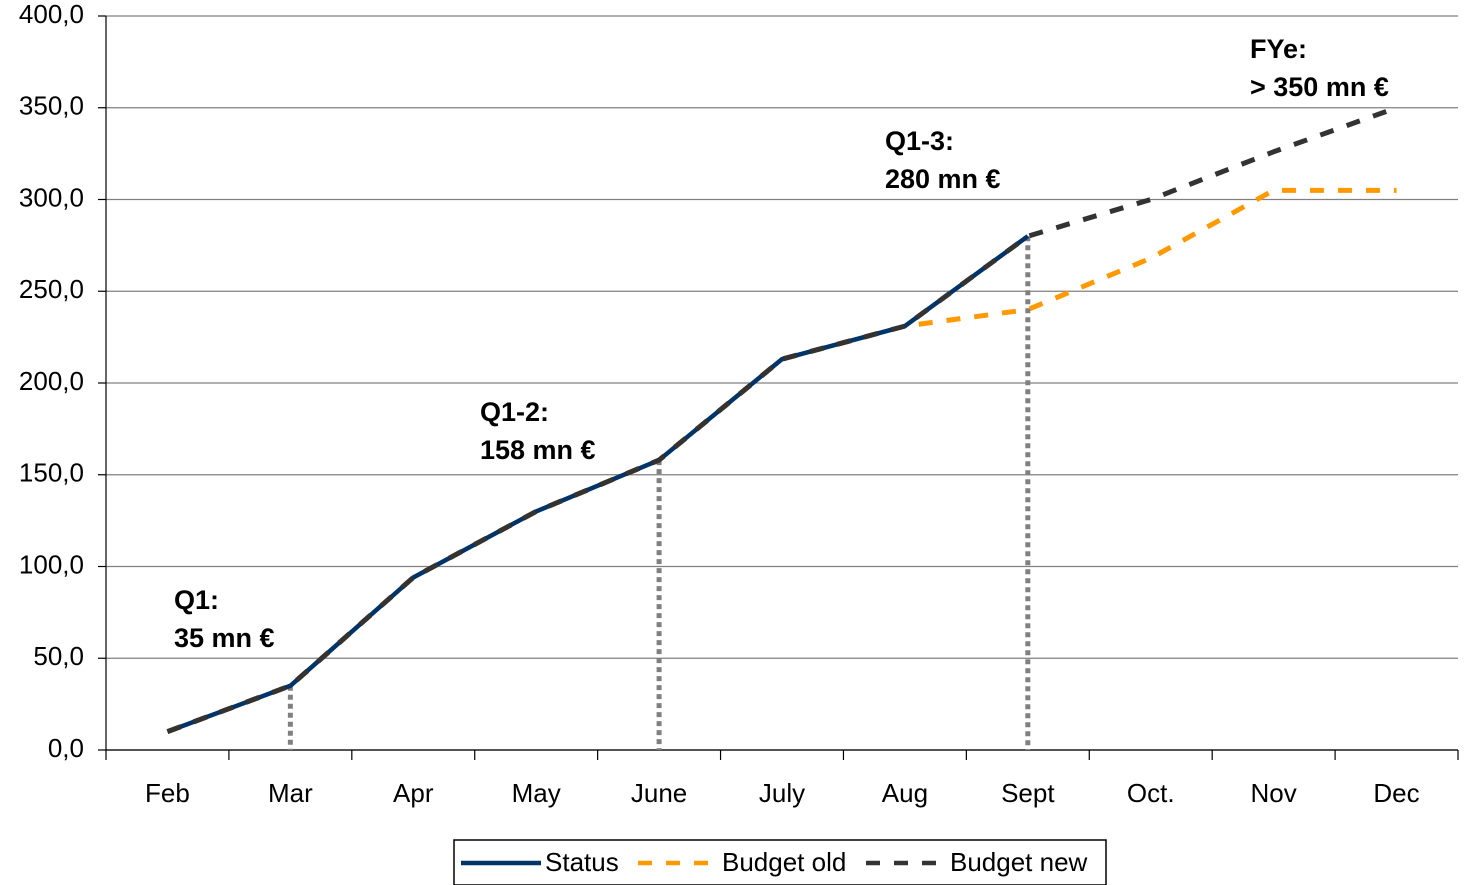  What do you see at coordinates (196, 600) in the screenshot?
I see `annotation: Q1:` at bounding box center [196, 600].